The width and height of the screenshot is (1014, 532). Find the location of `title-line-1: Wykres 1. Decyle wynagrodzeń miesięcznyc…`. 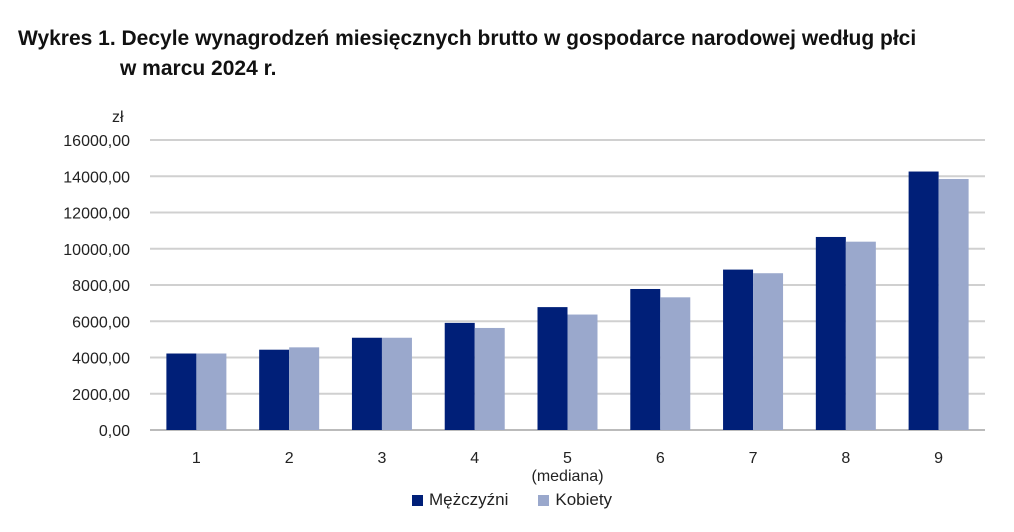

title-line-1: Wykres 1. Decyle wynagrodzeń miesięcznyc… is located at coordinates (467, 38).